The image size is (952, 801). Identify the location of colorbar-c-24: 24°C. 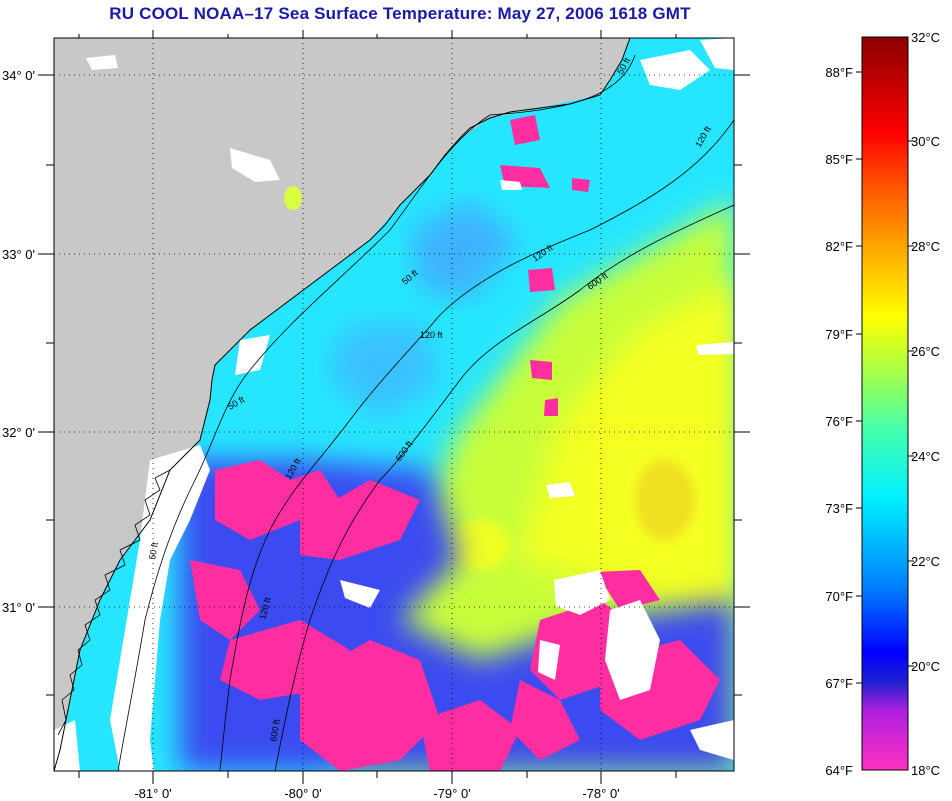
(925, 456).